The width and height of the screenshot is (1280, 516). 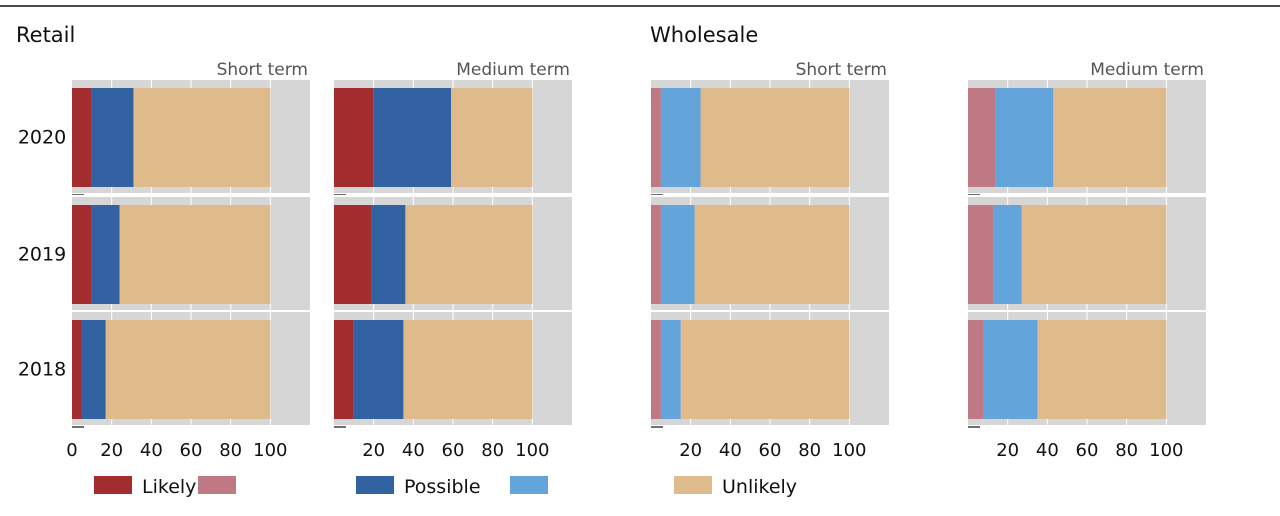 I want to click on legend-swatch-unlikely, so click(x=693, y=485).